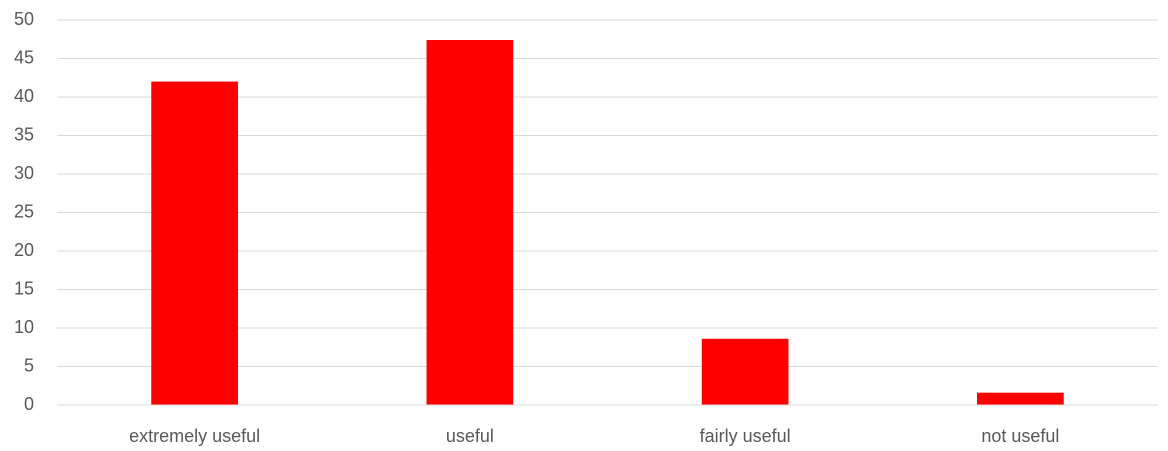 The image size is (1168, 451). Describe the element at coordinates (24, 96) in the screenshot. I see `y-tick-label: 40` at that location.